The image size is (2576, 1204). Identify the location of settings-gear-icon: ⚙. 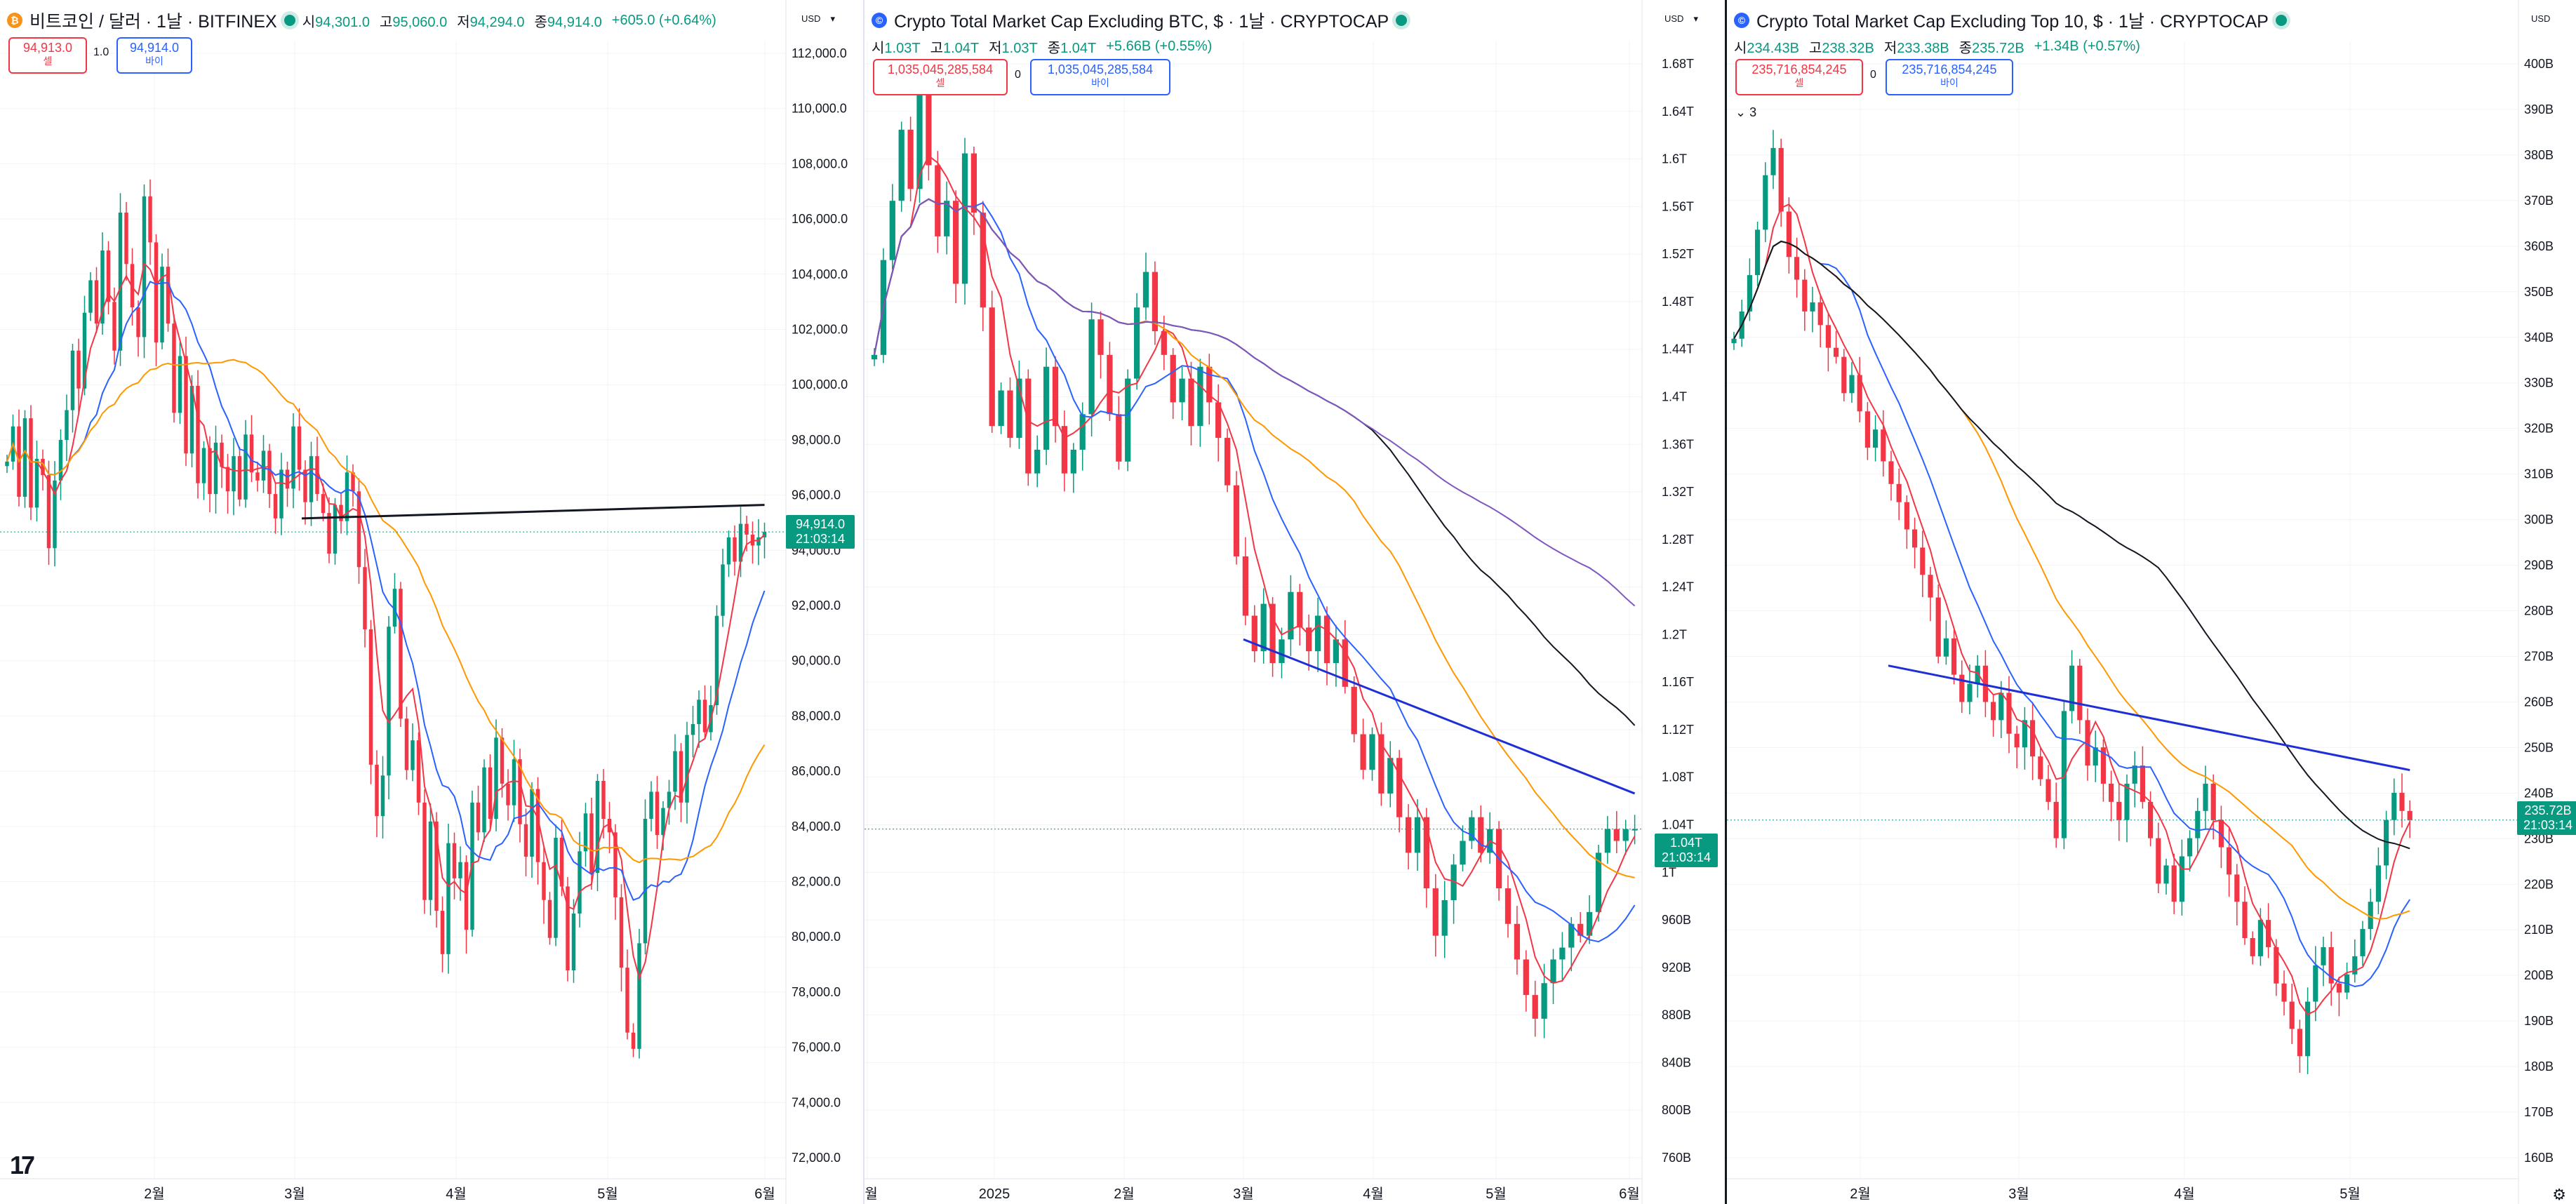
(2559, 1194).